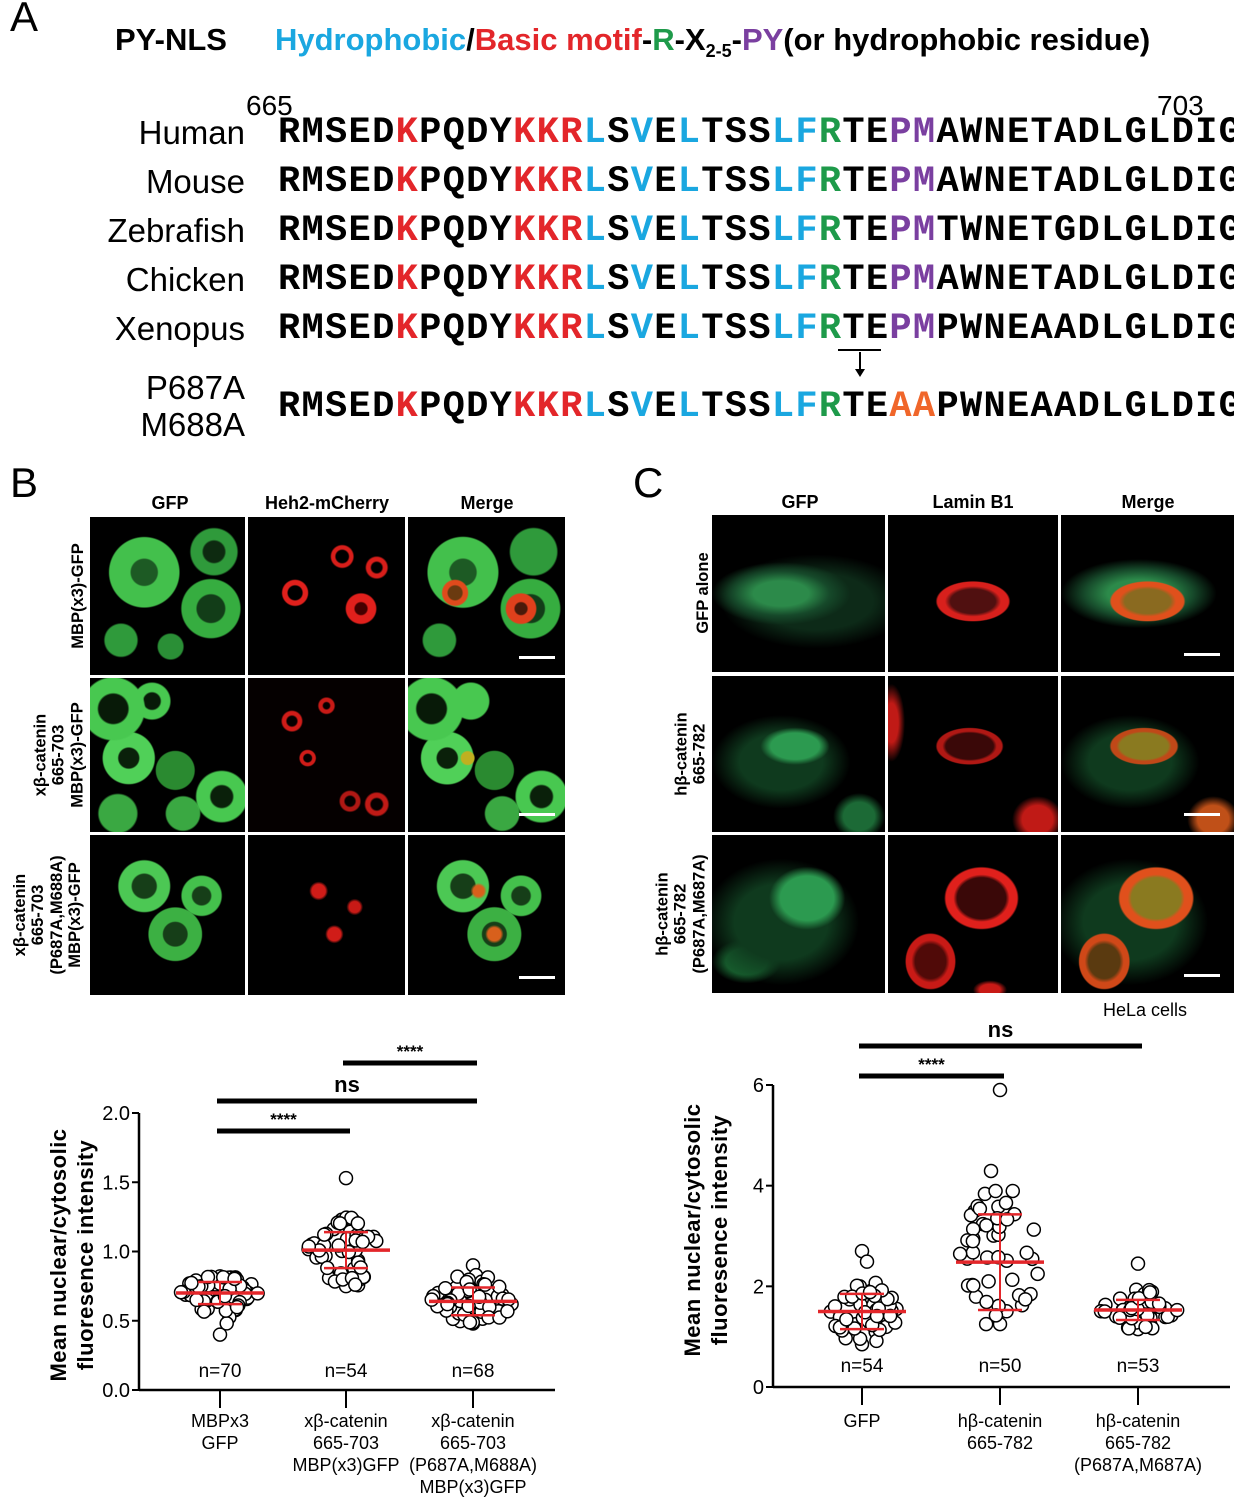  What do you see at coordinates (537, 657) in the screenshot?
I see `scale-bar` at bounding box center [537, 657].